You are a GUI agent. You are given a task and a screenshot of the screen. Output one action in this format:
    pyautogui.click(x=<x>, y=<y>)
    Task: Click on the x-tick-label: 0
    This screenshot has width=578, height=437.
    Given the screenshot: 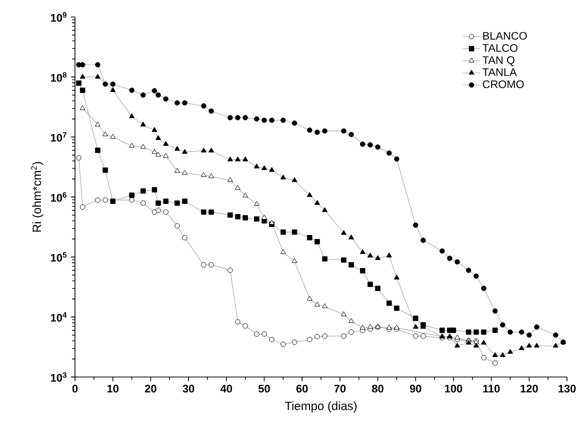 What is the action you would take?
    pyautogui.click(x=75, y=388)
    